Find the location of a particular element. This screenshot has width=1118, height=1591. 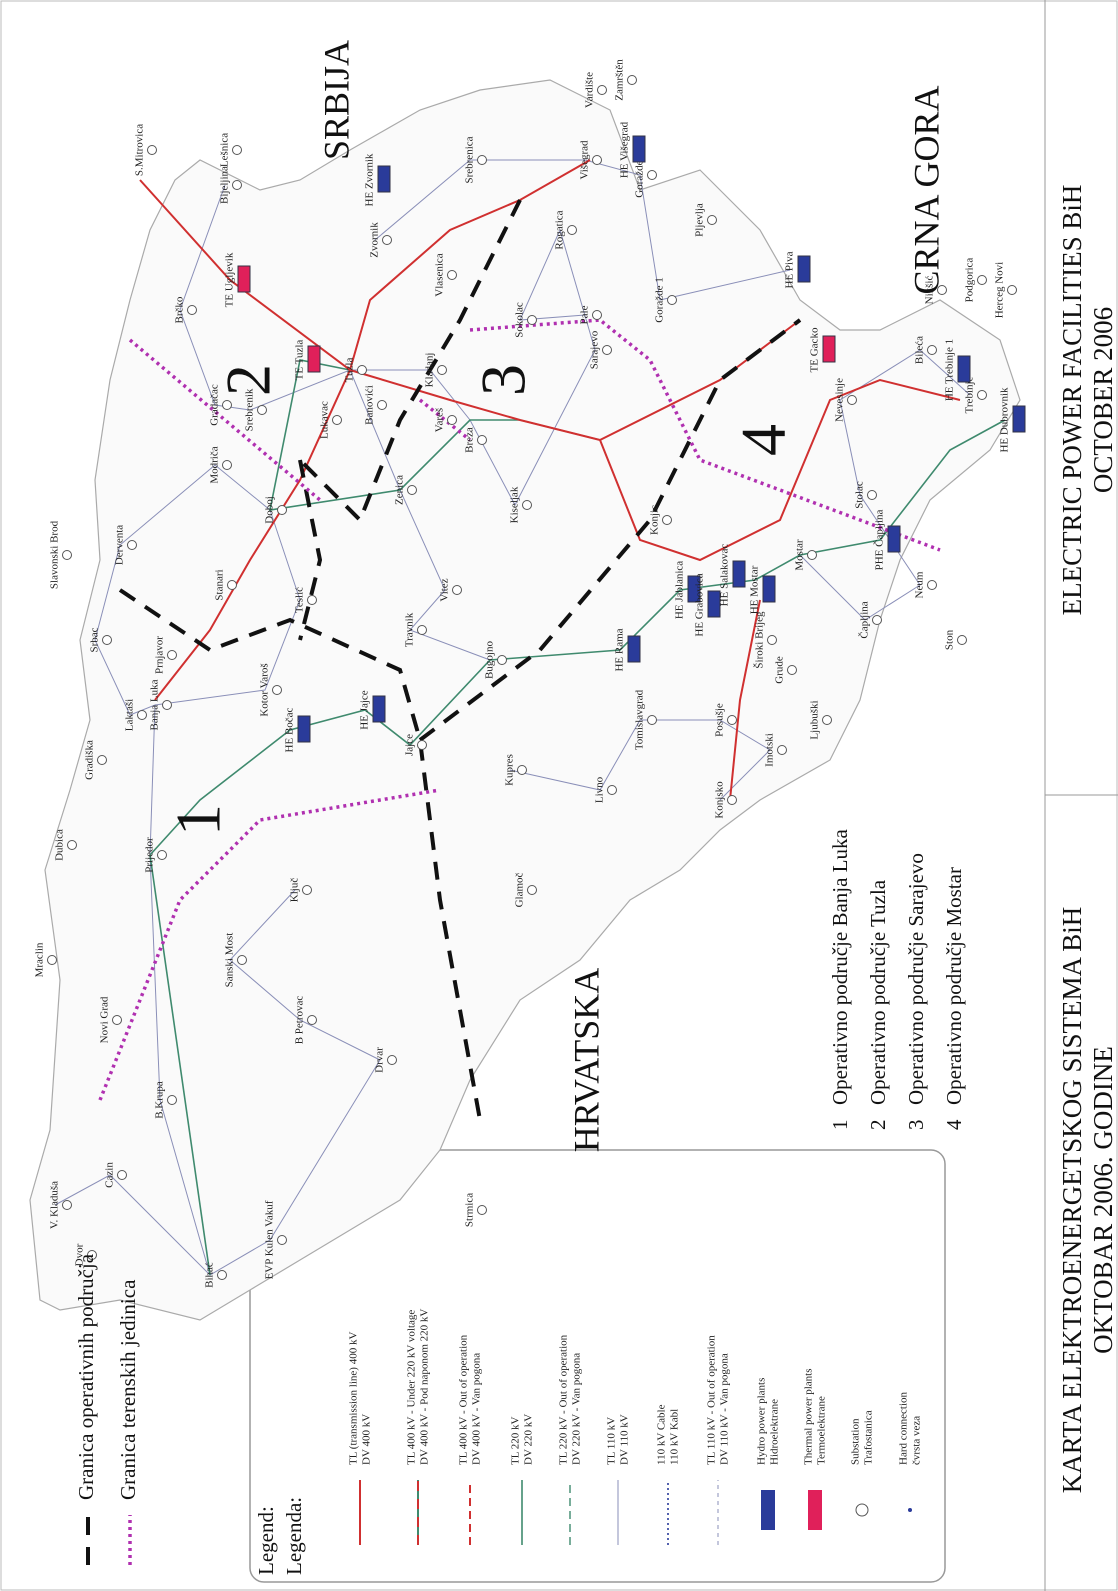

area-list-name: Operativno područje Sarajevo is located at coordinates (916, 979).